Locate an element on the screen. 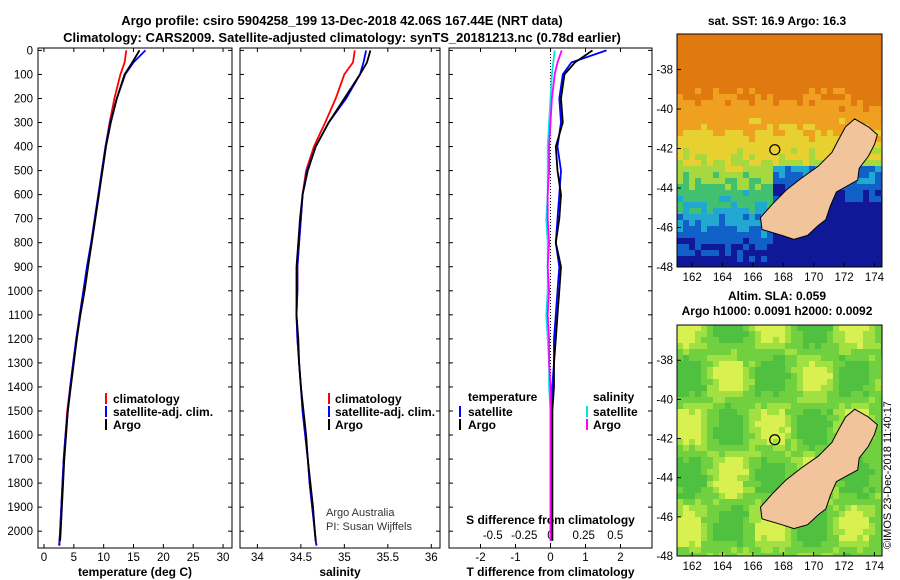 The width and height of the screenshot is (900, 580). x-tick-label: 34 is located at coordinates (257, 558).